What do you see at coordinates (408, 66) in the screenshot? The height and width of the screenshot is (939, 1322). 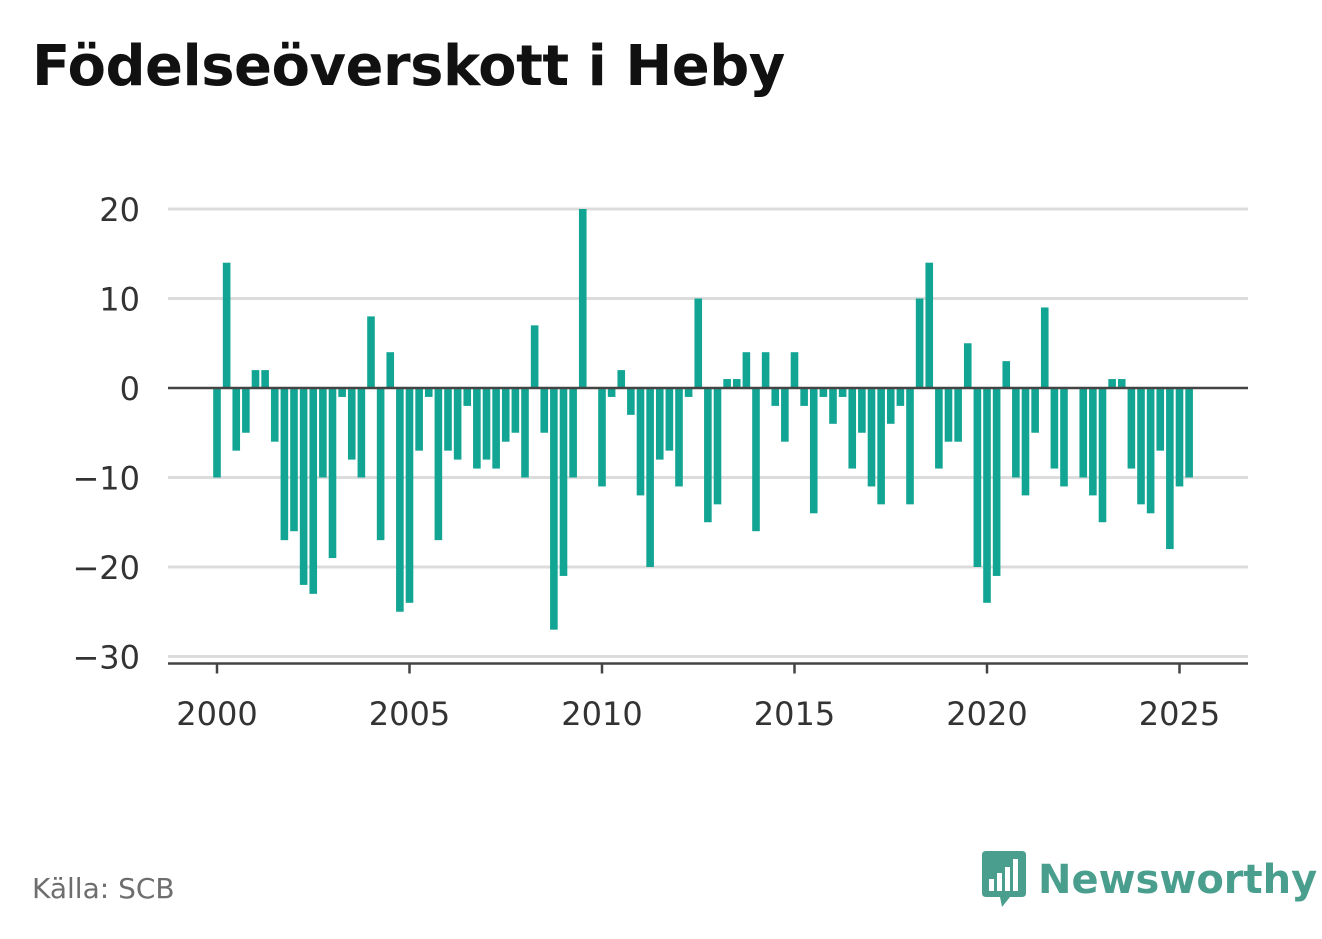 I see `chart-title: Födelseöverskott i Heby` at bounding box center [408, 66].